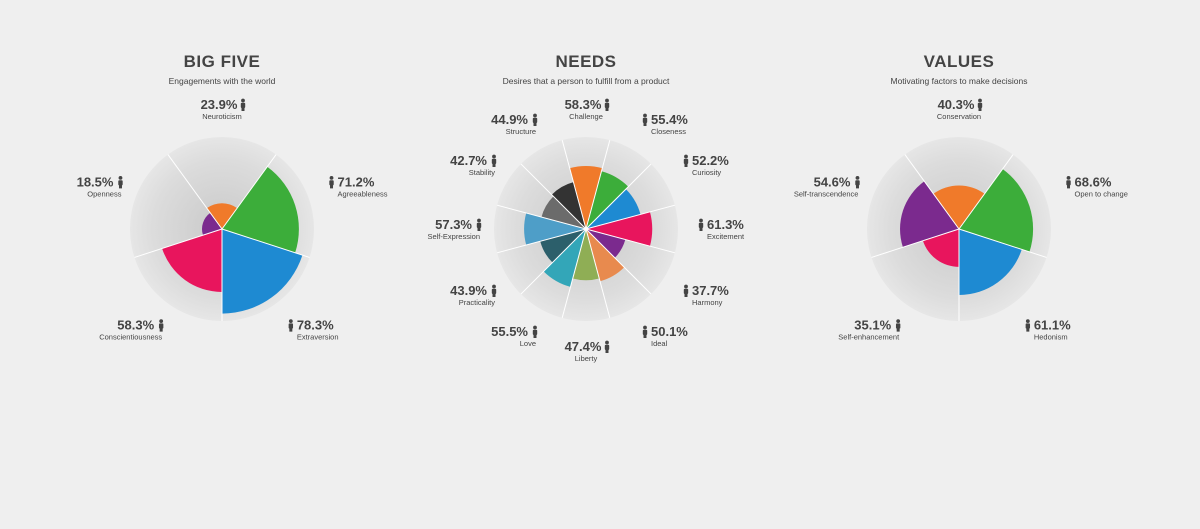  Describe the element at coordinates (669, 119) in the screenshot. I see `value-label: 55.4%` at that location.